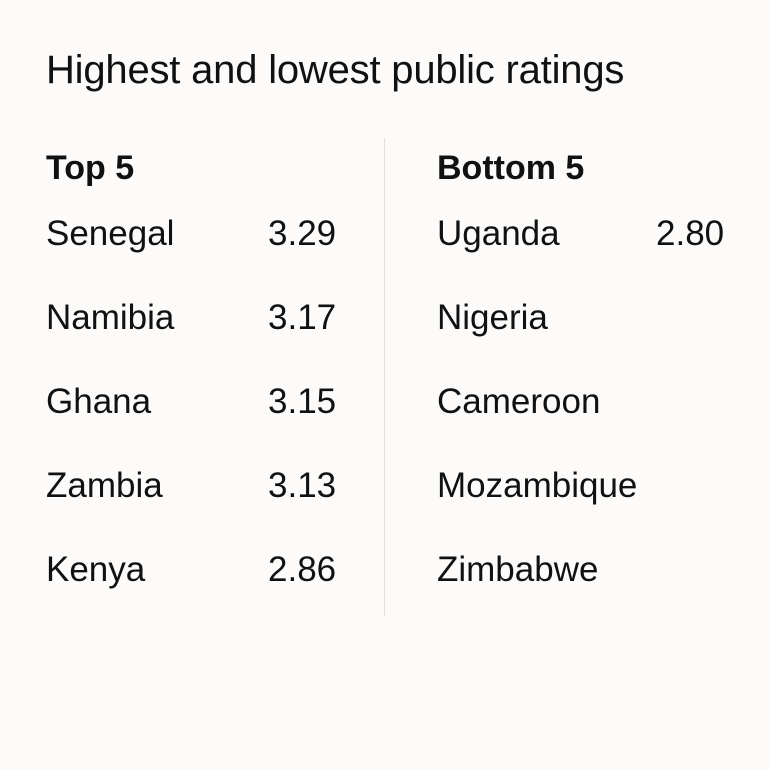  I want to click on rating-value: 3.17, so click(302, 317).